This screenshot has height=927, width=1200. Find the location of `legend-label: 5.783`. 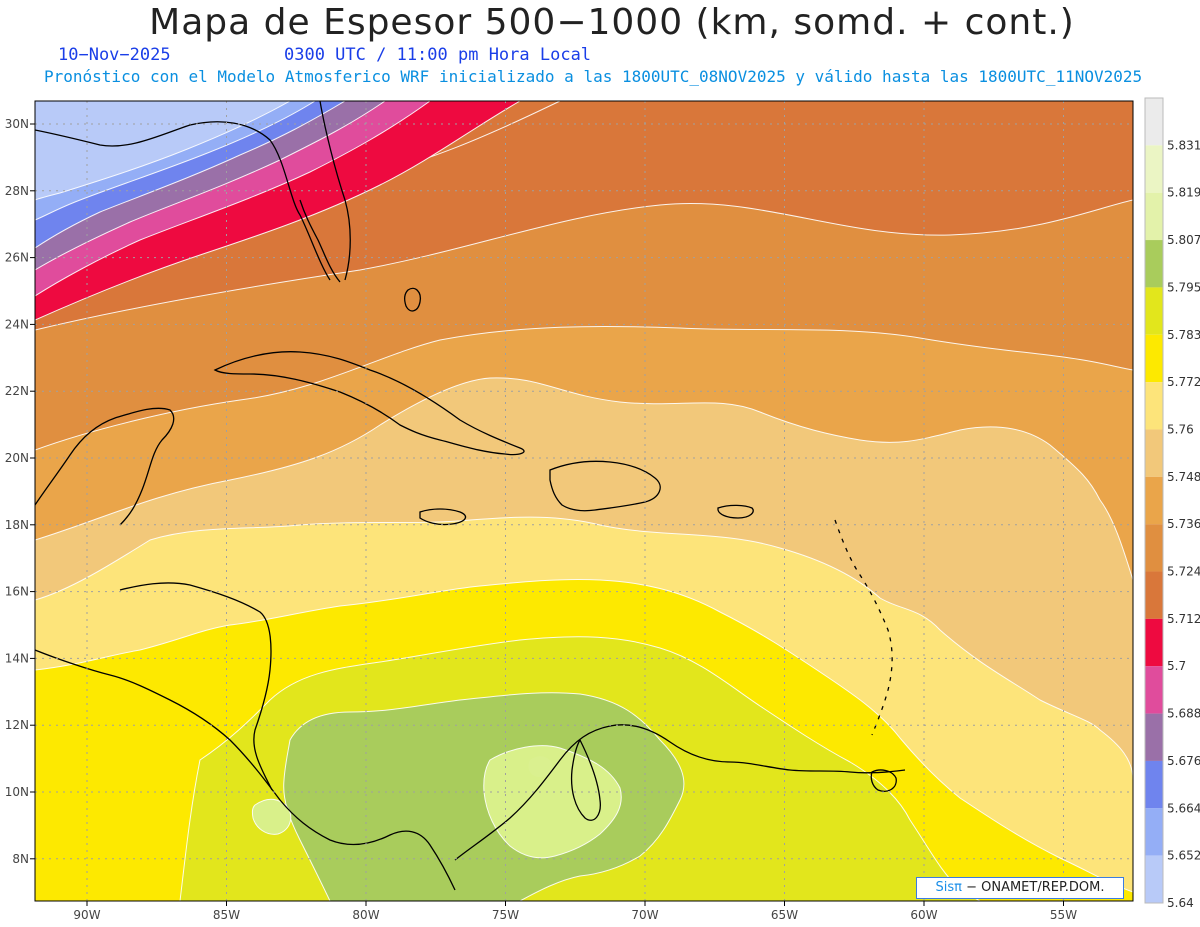

legend-label: 5.783 is located at coordinates (1183, 335).